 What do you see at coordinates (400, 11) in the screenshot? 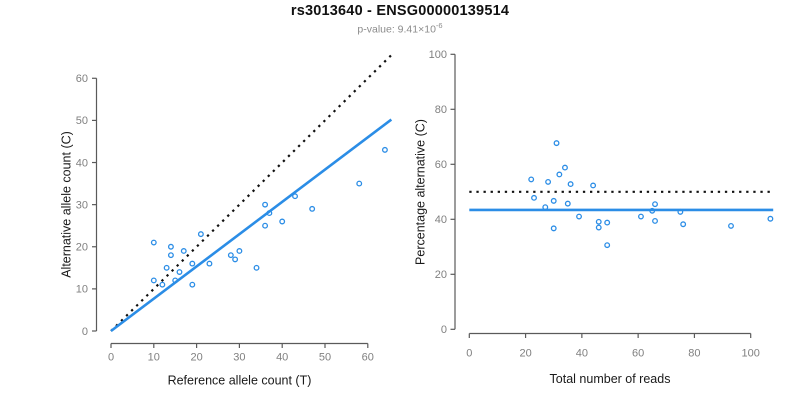
I see `page-title: rs3013640 - ENSG00000139514` at bounding box center [400, 11].